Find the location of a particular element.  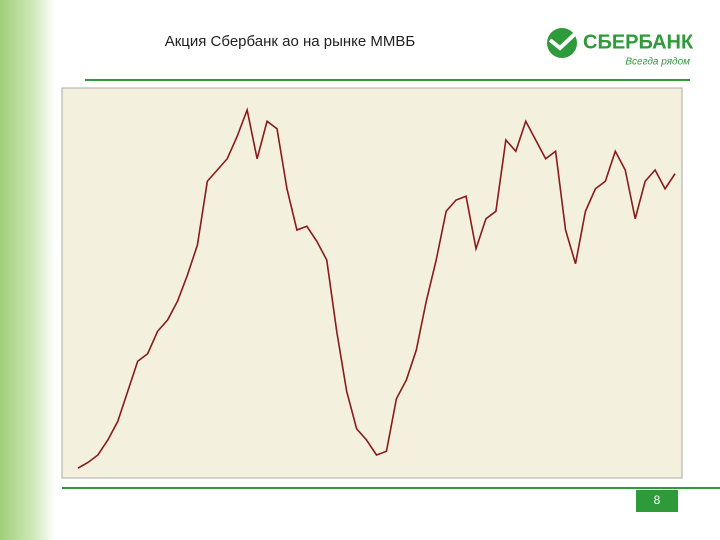

logo-check is located at coordinates (563, 41).